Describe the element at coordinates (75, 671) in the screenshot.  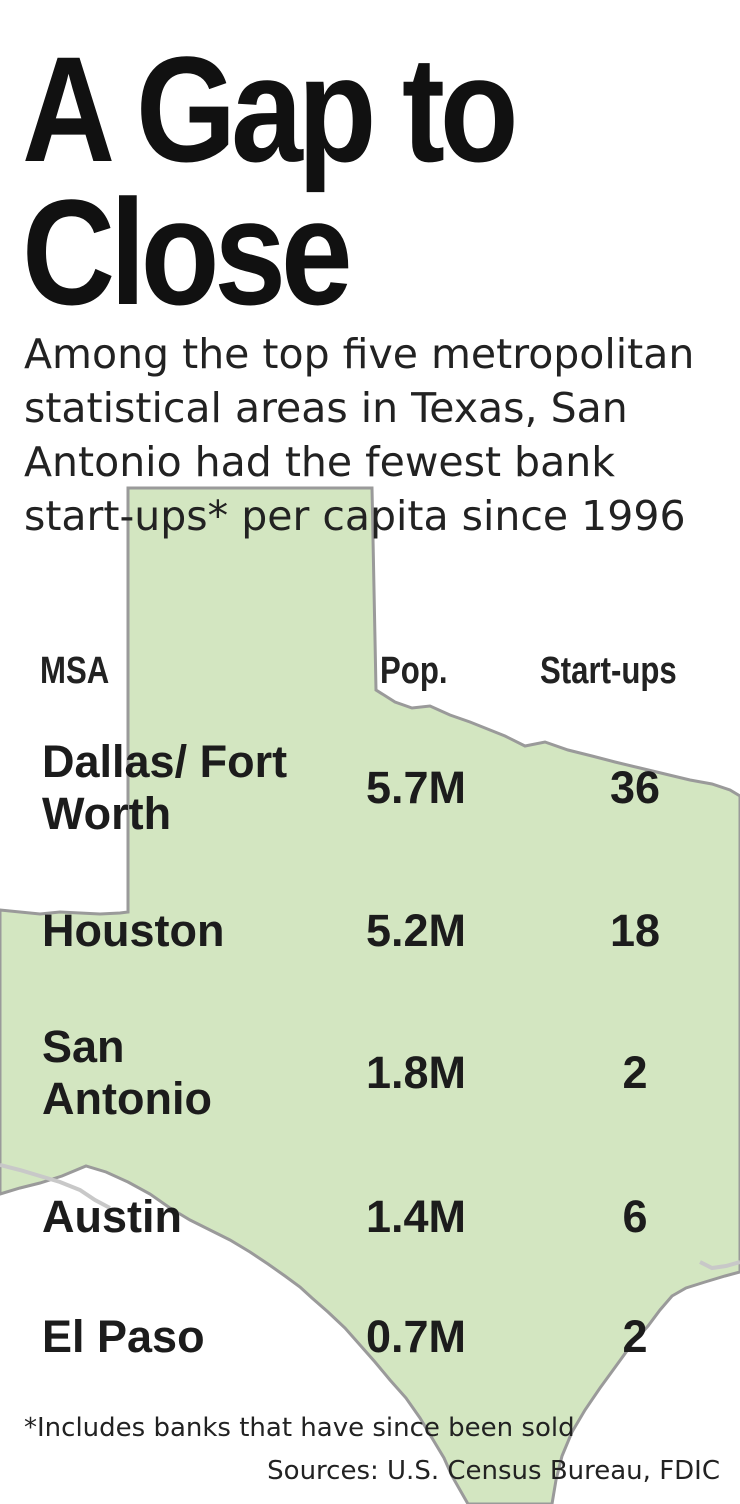
I see `column-header-msa: MSA` at that location.